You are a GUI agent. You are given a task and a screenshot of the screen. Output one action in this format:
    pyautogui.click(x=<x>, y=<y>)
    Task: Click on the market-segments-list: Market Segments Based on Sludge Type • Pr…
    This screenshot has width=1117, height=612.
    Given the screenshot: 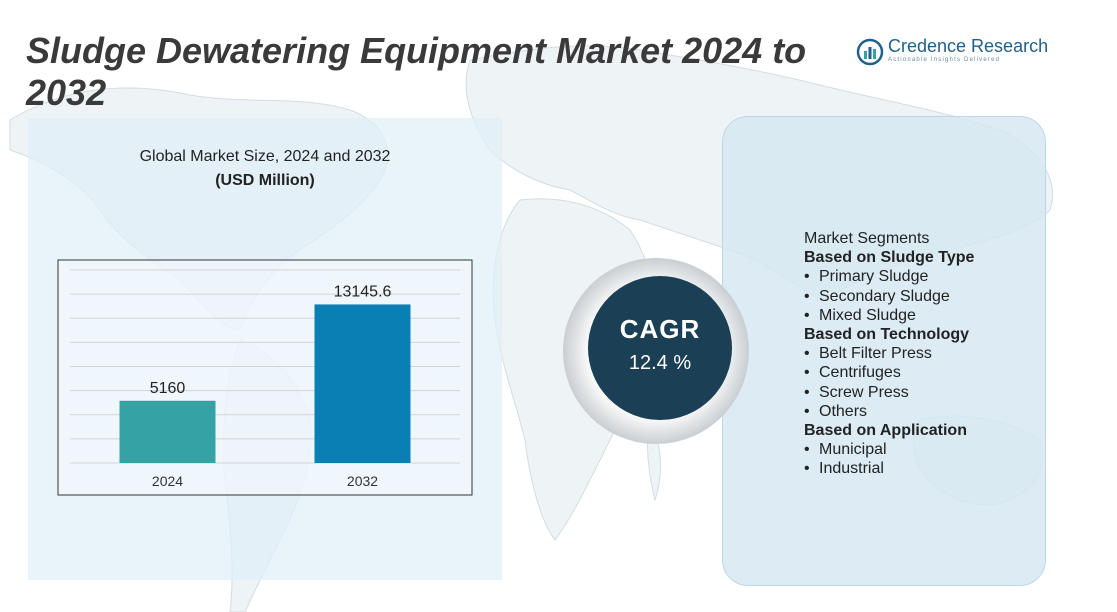 What is the action you would take?
    pyautogui.click(x=924, y=354)
    